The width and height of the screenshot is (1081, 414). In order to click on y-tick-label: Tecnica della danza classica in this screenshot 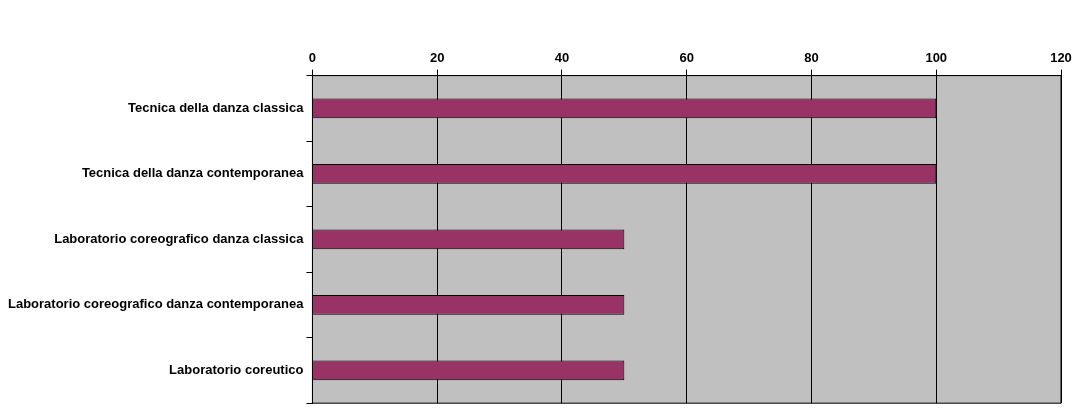, I will do `click(216, 107)`.